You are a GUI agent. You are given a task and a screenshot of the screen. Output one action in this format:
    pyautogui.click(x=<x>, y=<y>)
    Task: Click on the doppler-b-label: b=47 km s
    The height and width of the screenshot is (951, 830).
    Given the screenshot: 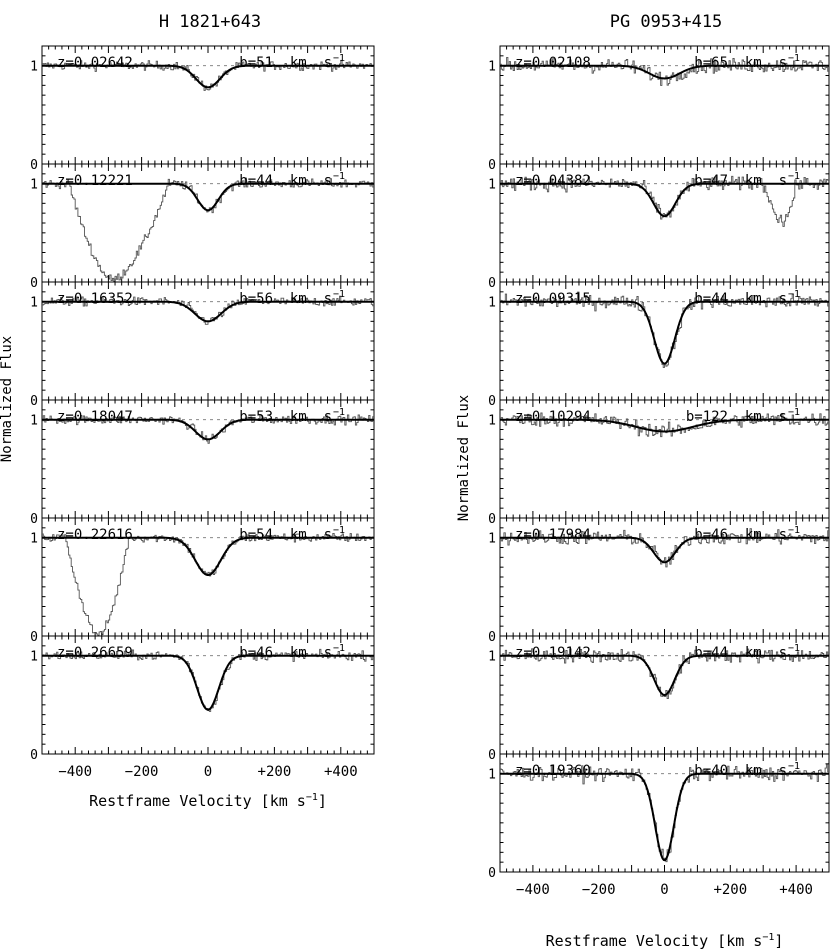 What is the action you would take?
    pyautogui.click(x=740, y=181)
    